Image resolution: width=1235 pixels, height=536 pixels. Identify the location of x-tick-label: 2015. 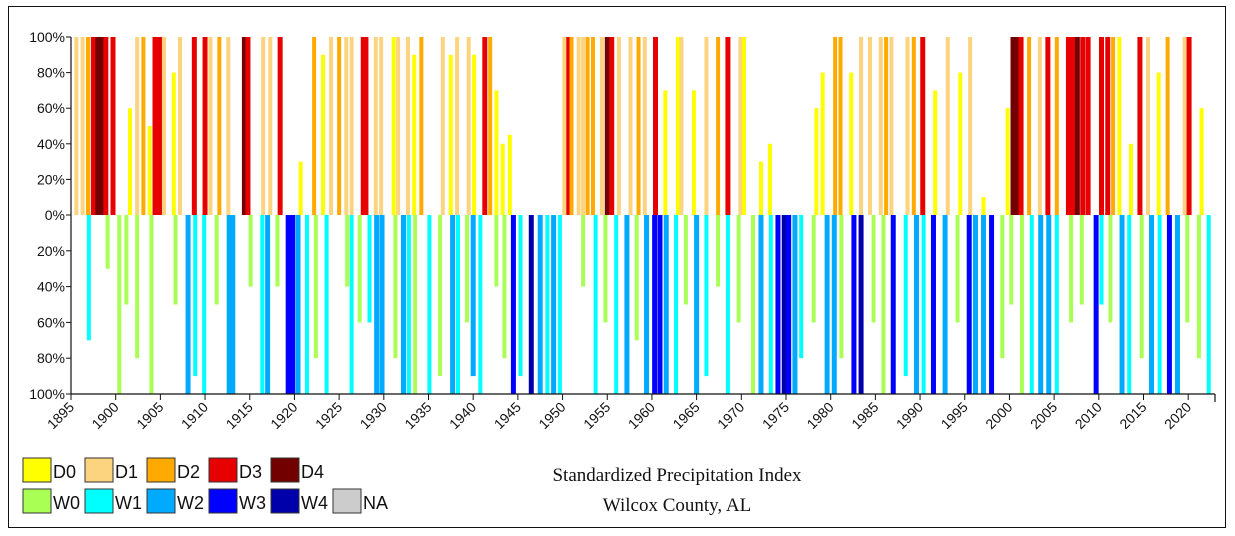
(1132, 415).